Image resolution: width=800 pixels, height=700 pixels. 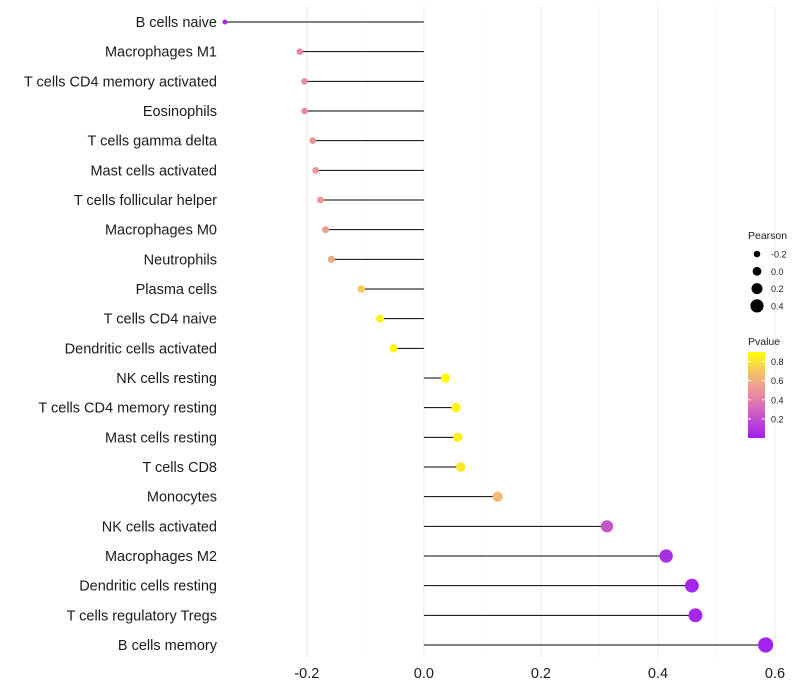 I want to click on category-label: T cells gamma delta, so click(x=153, y=142).